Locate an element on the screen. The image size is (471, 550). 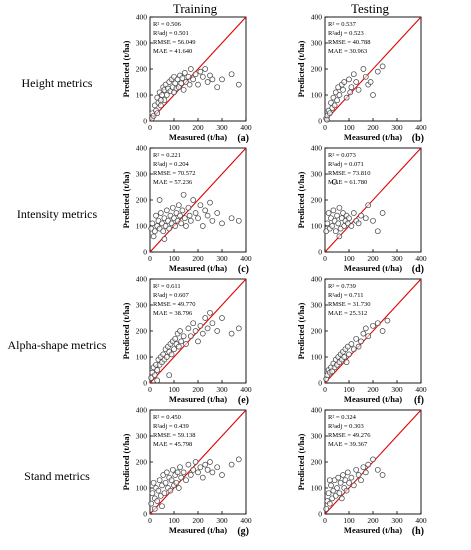
x-axis-label: Measured (t/ha) is located at coordinates (373, 268).